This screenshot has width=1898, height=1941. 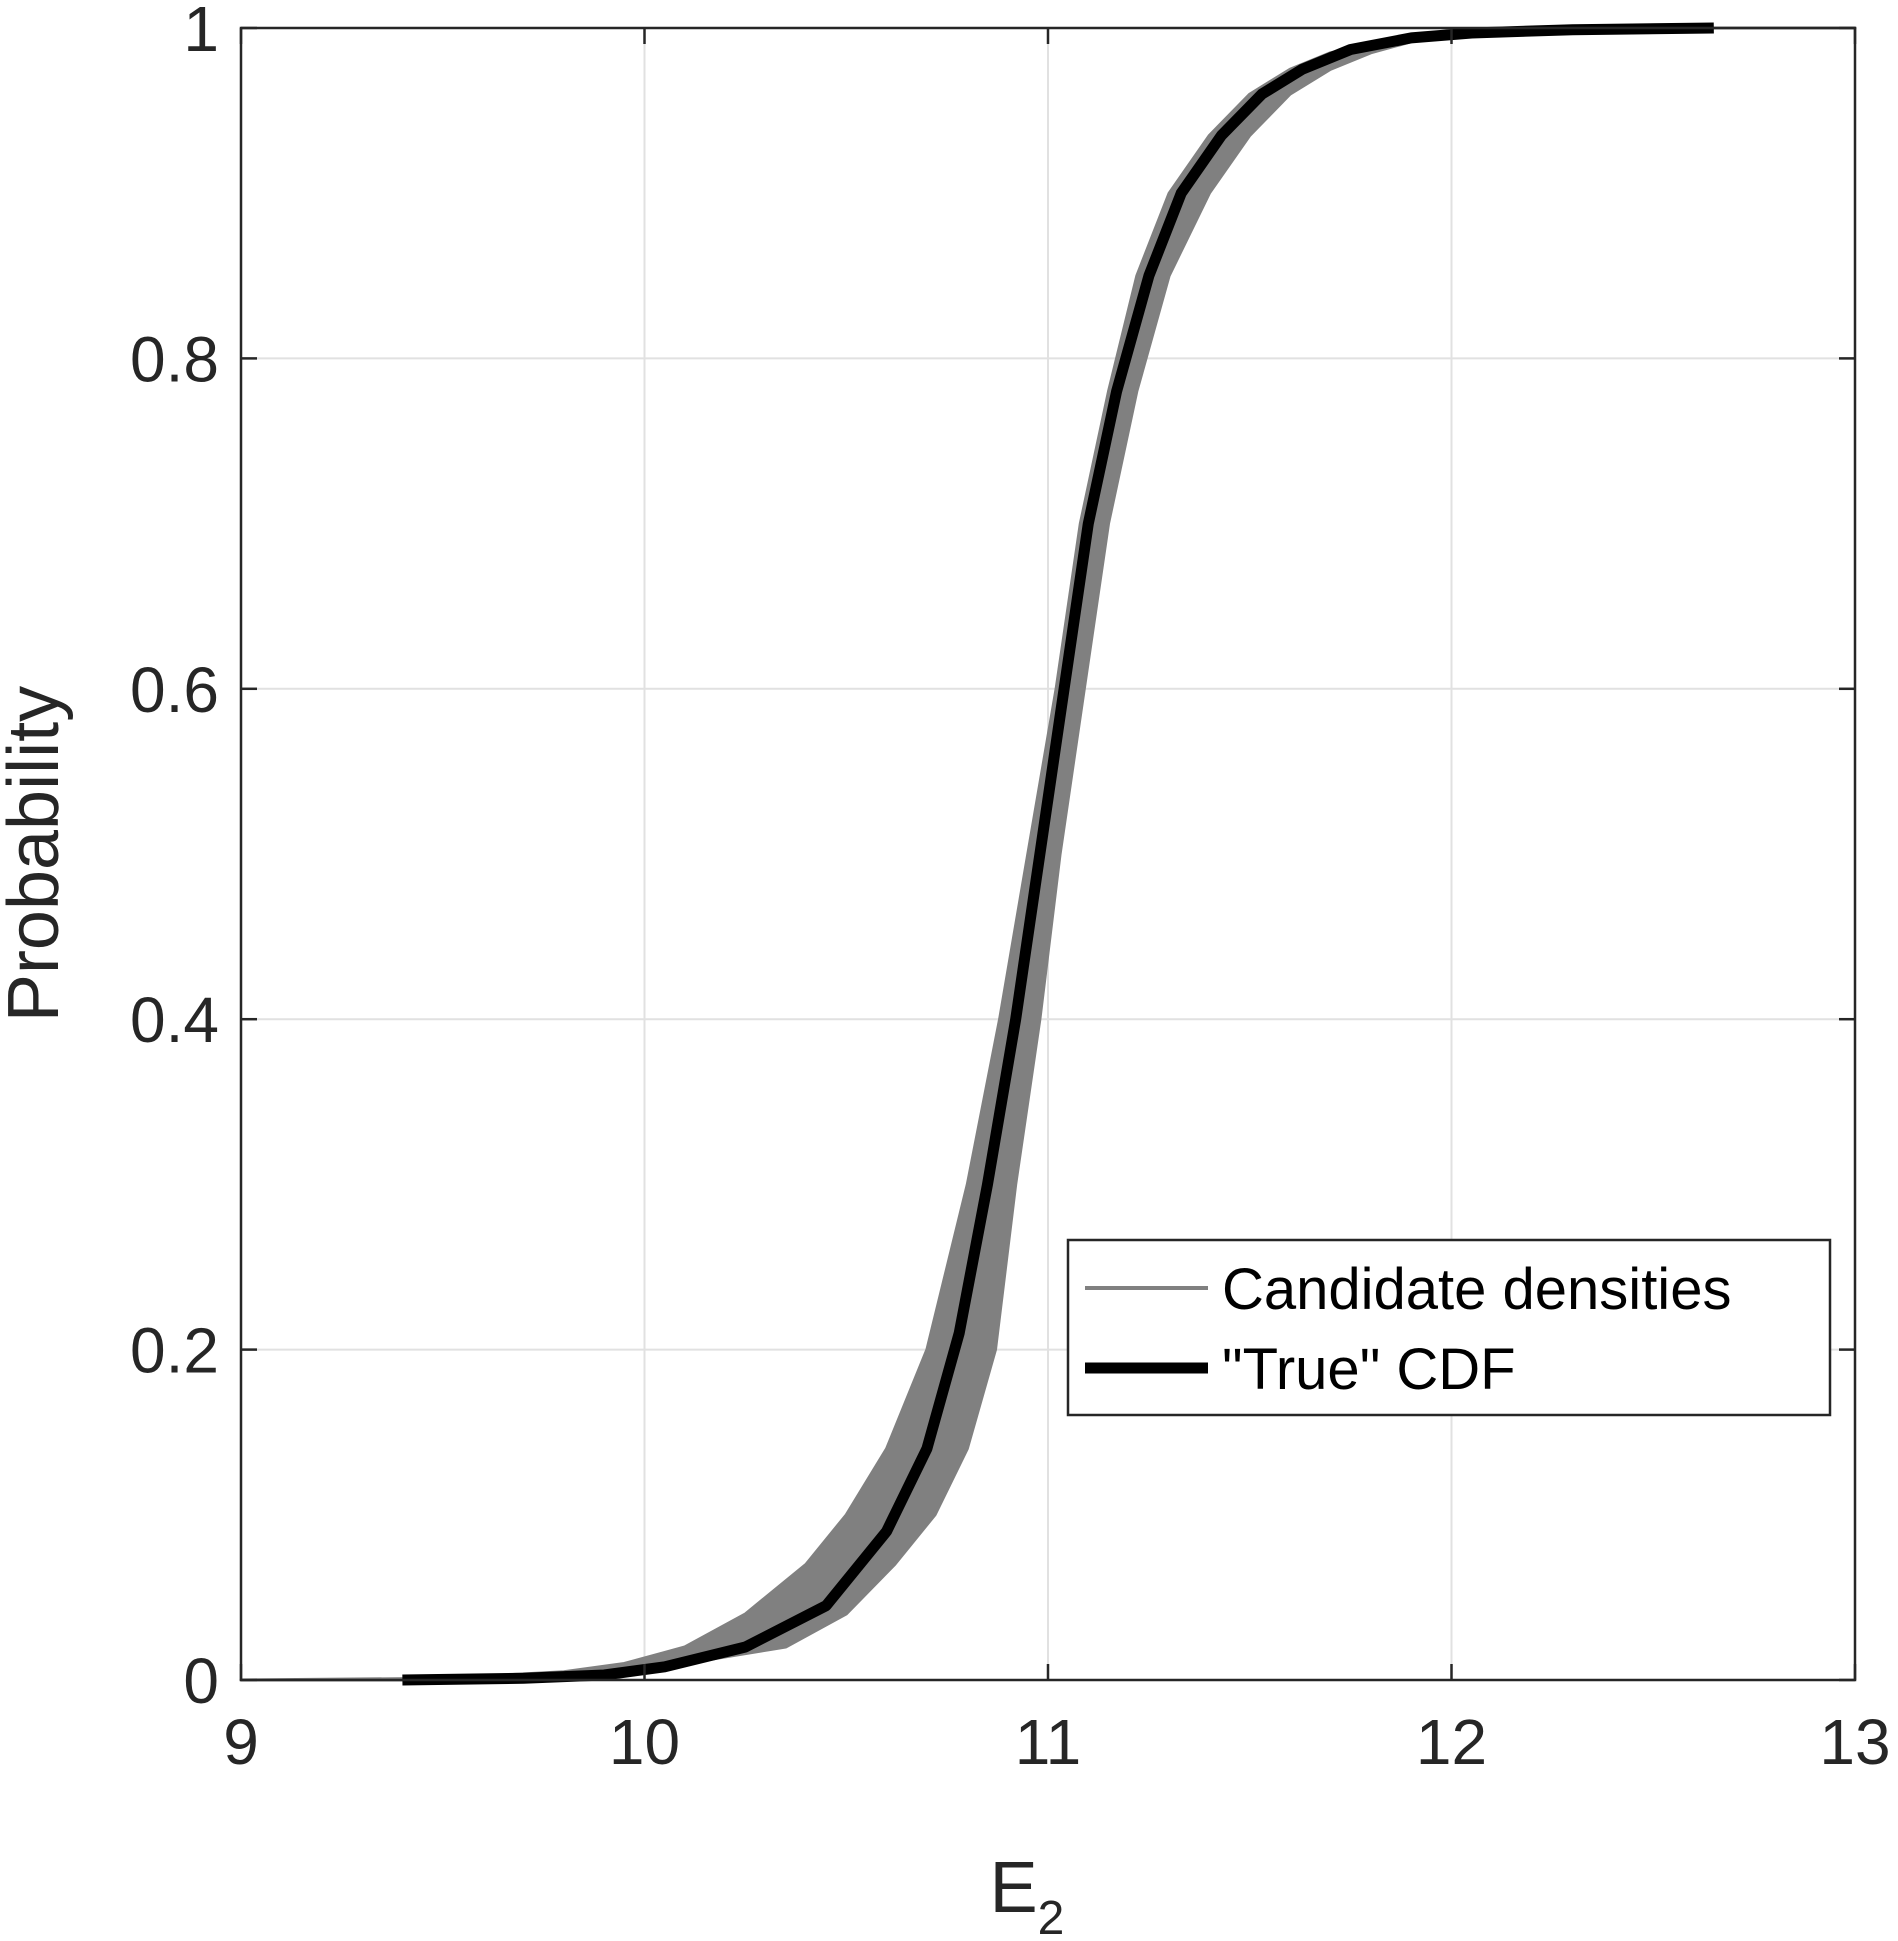 I want to click on legend: Candidate densities "True" CDF, so click(x=1449, y=1327).